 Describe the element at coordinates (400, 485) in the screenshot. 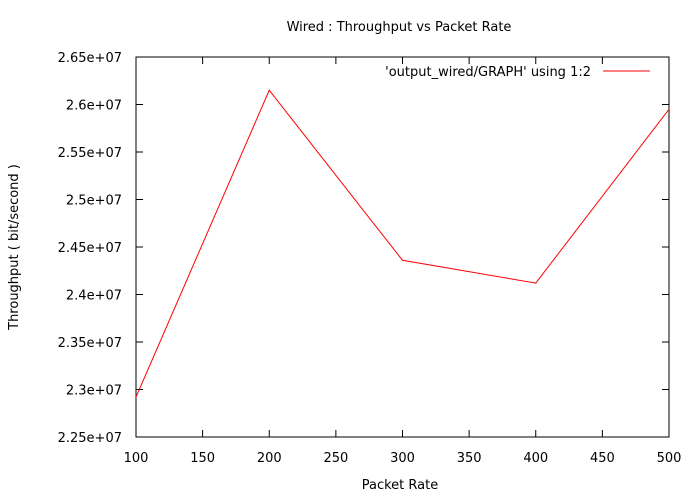

I see `x-axis-label: Packet Rate` at that location.